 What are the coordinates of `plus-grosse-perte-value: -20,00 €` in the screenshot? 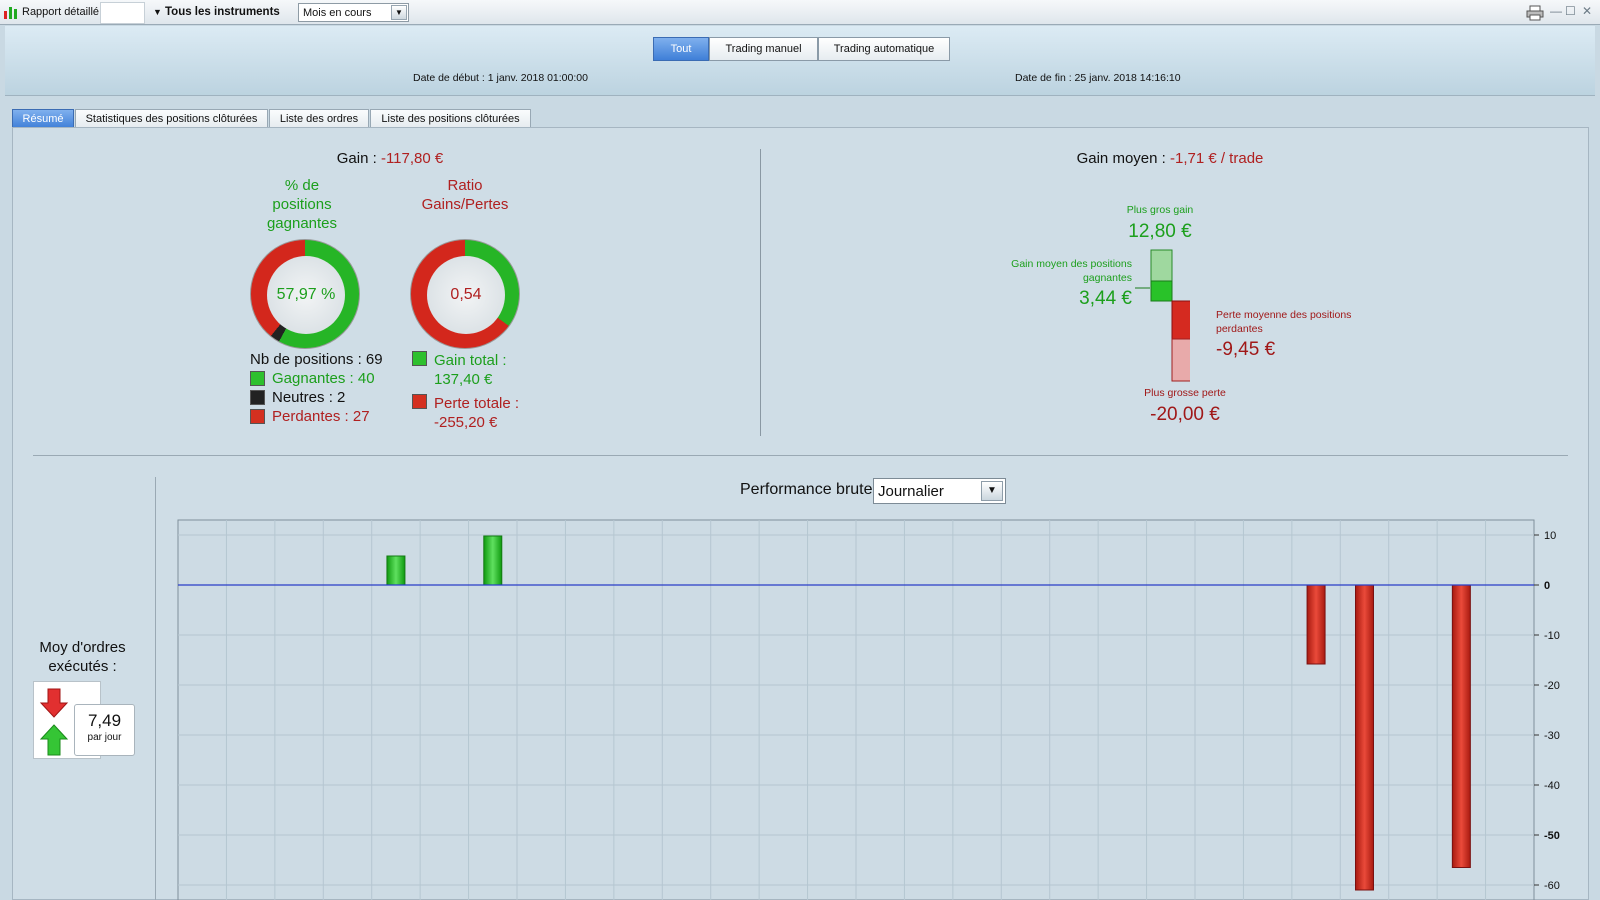 It's located at (1185, 414).